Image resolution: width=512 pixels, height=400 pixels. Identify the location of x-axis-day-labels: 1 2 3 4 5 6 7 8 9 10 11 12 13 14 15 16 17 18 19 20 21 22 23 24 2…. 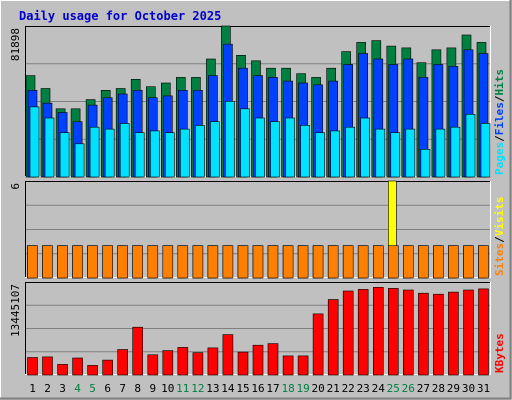
(259, 388).